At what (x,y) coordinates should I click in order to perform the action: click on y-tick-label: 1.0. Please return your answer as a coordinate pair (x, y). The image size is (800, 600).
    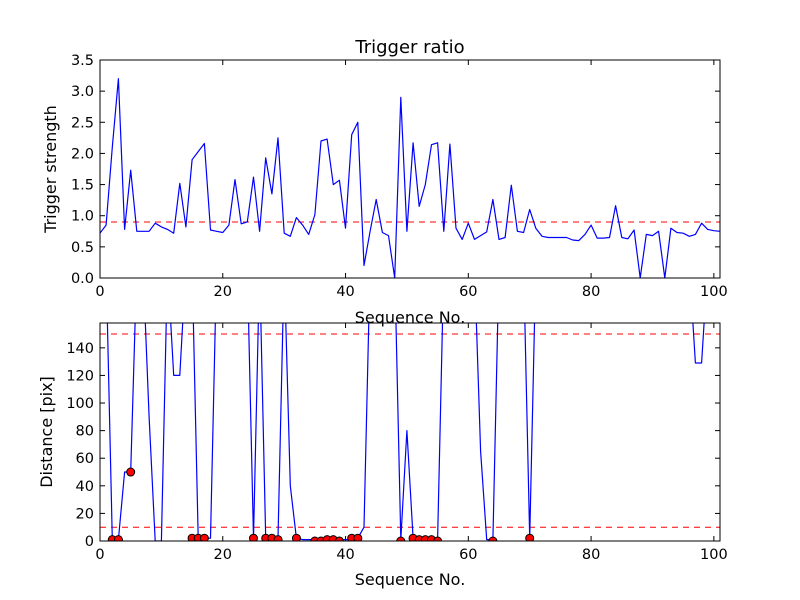
    Looking at the image, I should click on (82, 217).